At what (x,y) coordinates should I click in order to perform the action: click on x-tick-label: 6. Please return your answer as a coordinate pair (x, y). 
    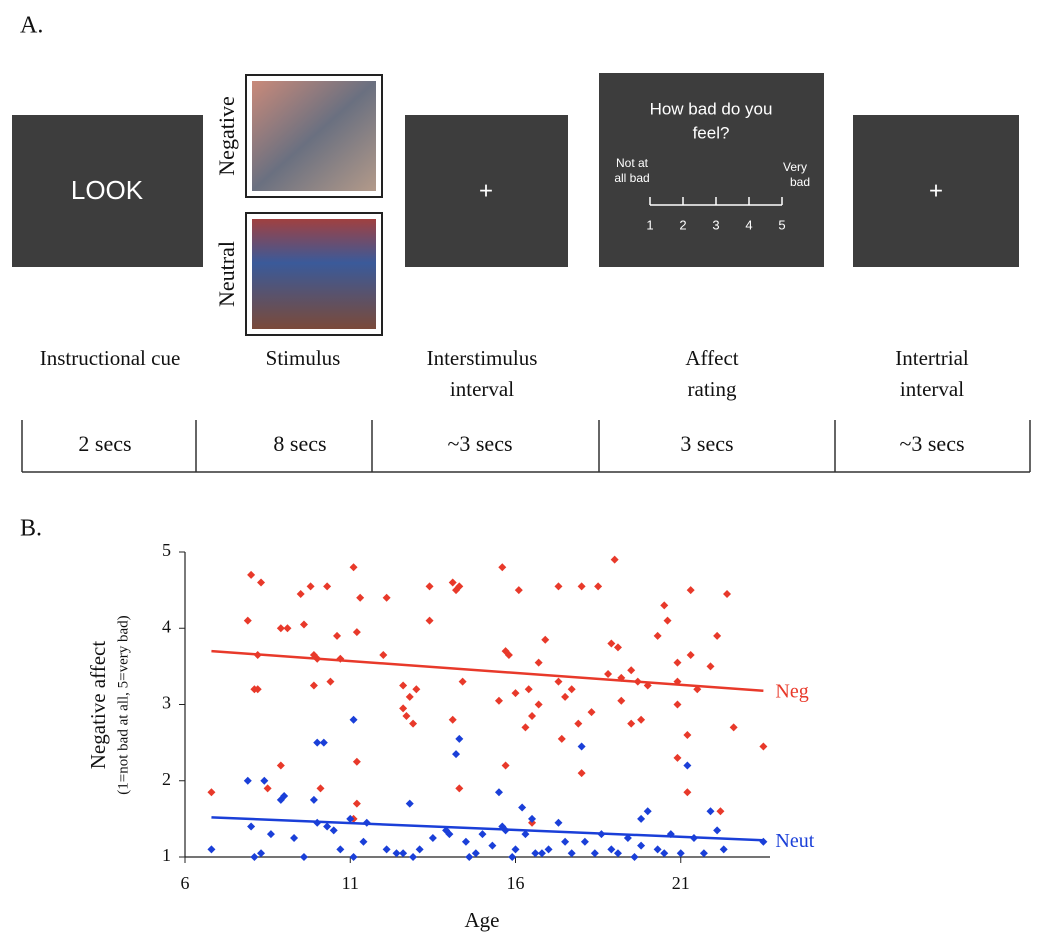
    Looking at the image, I should click on (185, 883).